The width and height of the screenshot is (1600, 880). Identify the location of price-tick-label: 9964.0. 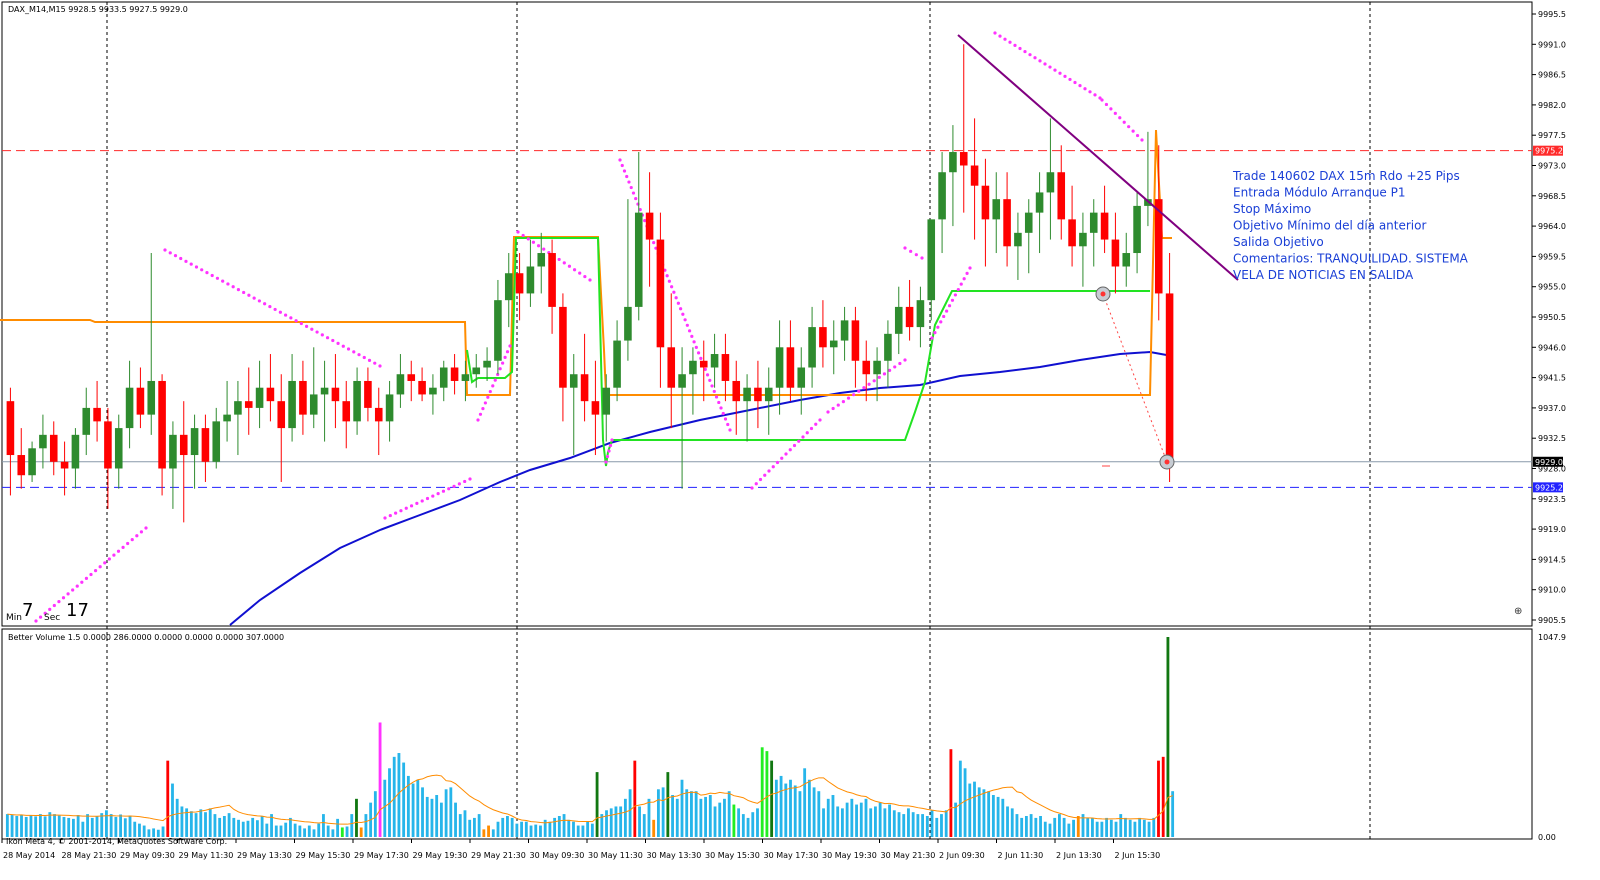
(1552, 226).